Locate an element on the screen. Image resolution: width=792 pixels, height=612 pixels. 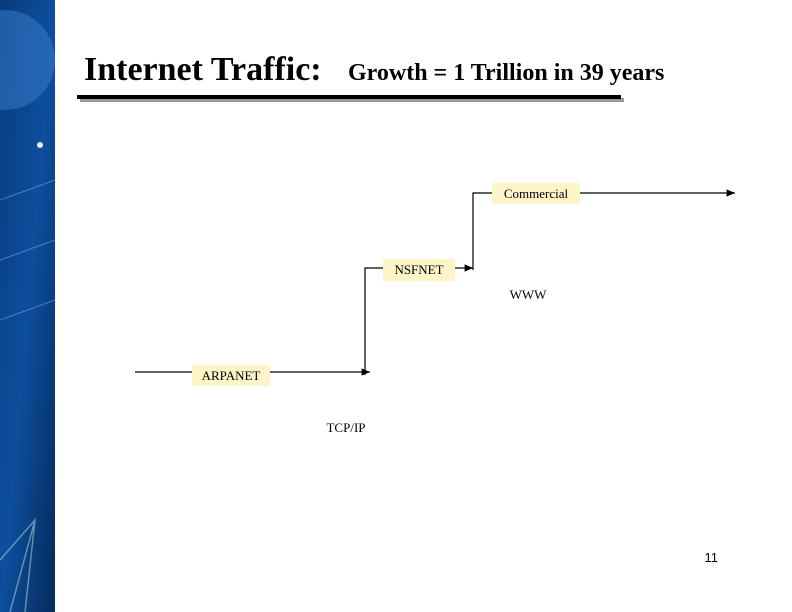
annotation: TCP/IP is located at coordinates (345, 427).